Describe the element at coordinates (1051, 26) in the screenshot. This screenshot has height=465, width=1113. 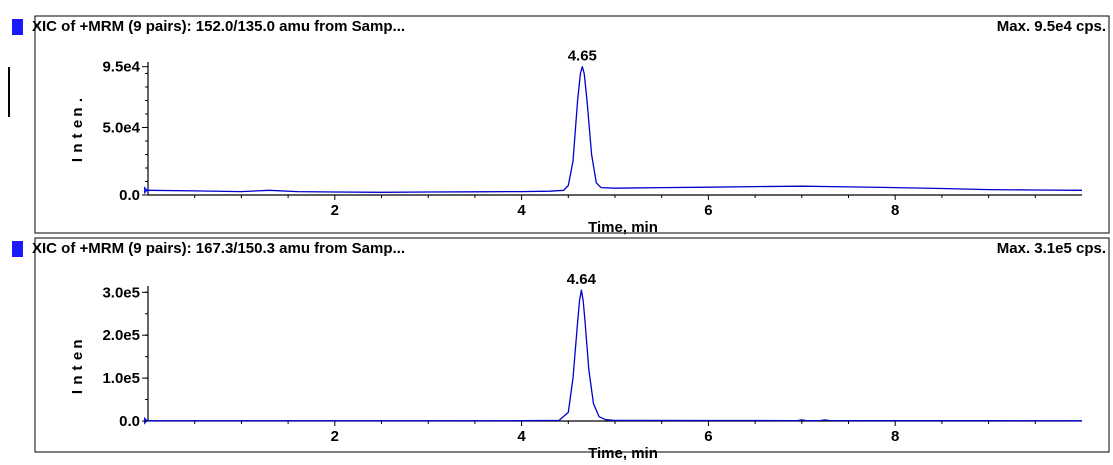
I see `max-intensity-label: Max. 9.5e4 cps.` at that location.